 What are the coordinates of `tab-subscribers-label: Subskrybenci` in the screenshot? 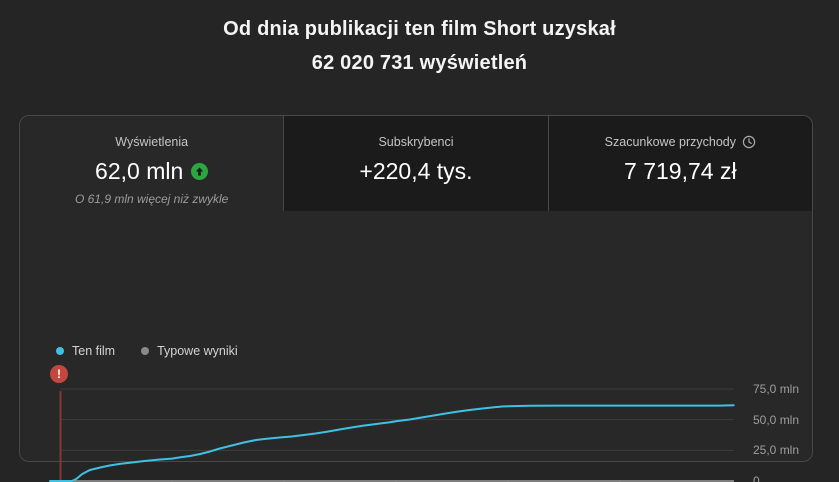 It's located at (416, 142).